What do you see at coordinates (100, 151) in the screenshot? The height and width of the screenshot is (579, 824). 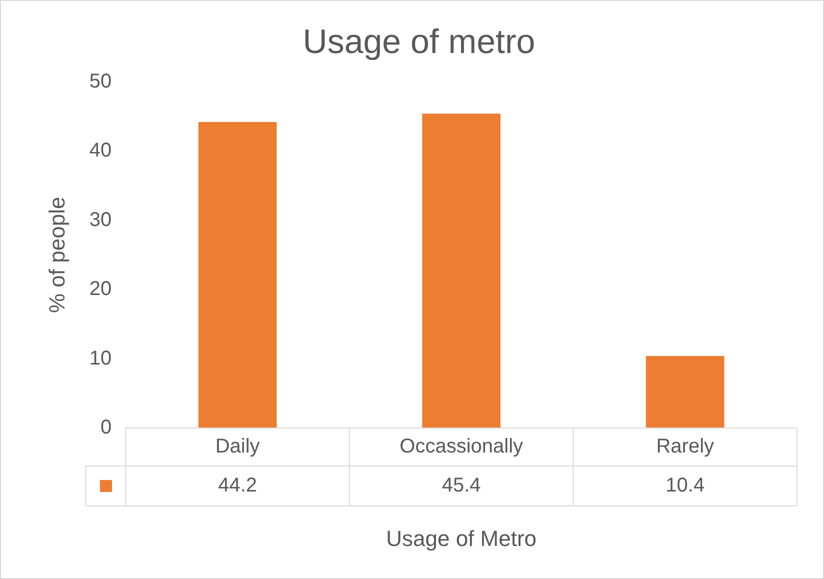 I see `y-tick-label: 40` at bounding box center [100, 151].